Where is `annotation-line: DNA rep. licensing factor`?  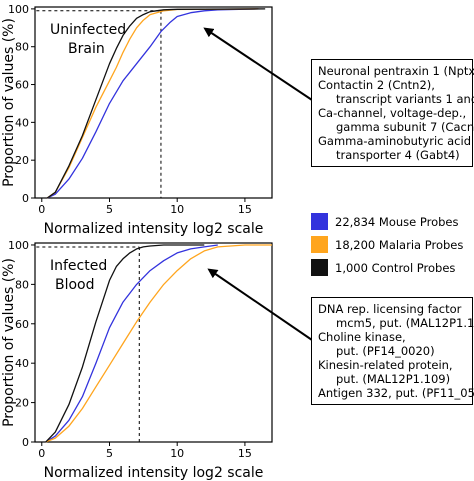 annotation-line: DNA rep. licensing factor is located at coordinates (390, 309).